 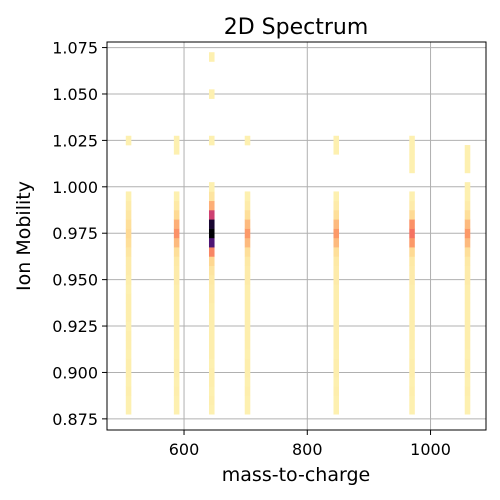 I want to click on y-tick-label: 0.900, so click(x=75, y=372).